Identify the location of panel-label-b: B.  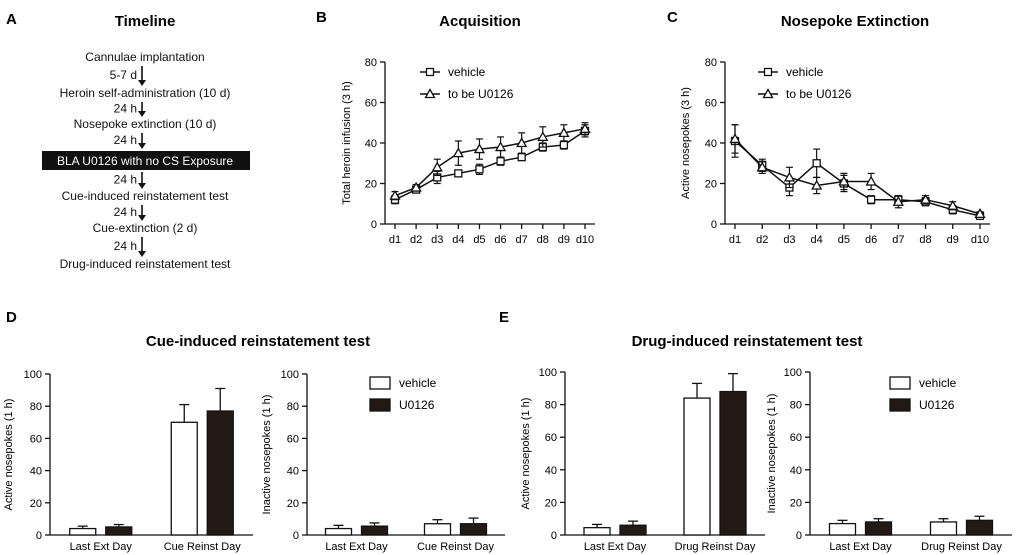
(321, 17).